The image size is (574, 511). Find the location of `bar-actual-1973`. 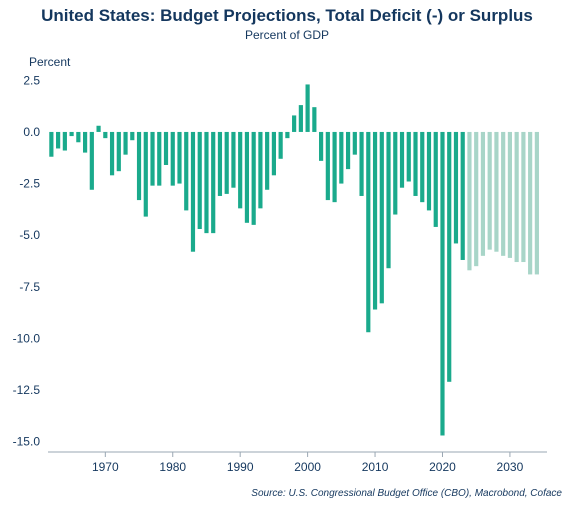

bar-actual-1973 is located at coordinates (125, 143).